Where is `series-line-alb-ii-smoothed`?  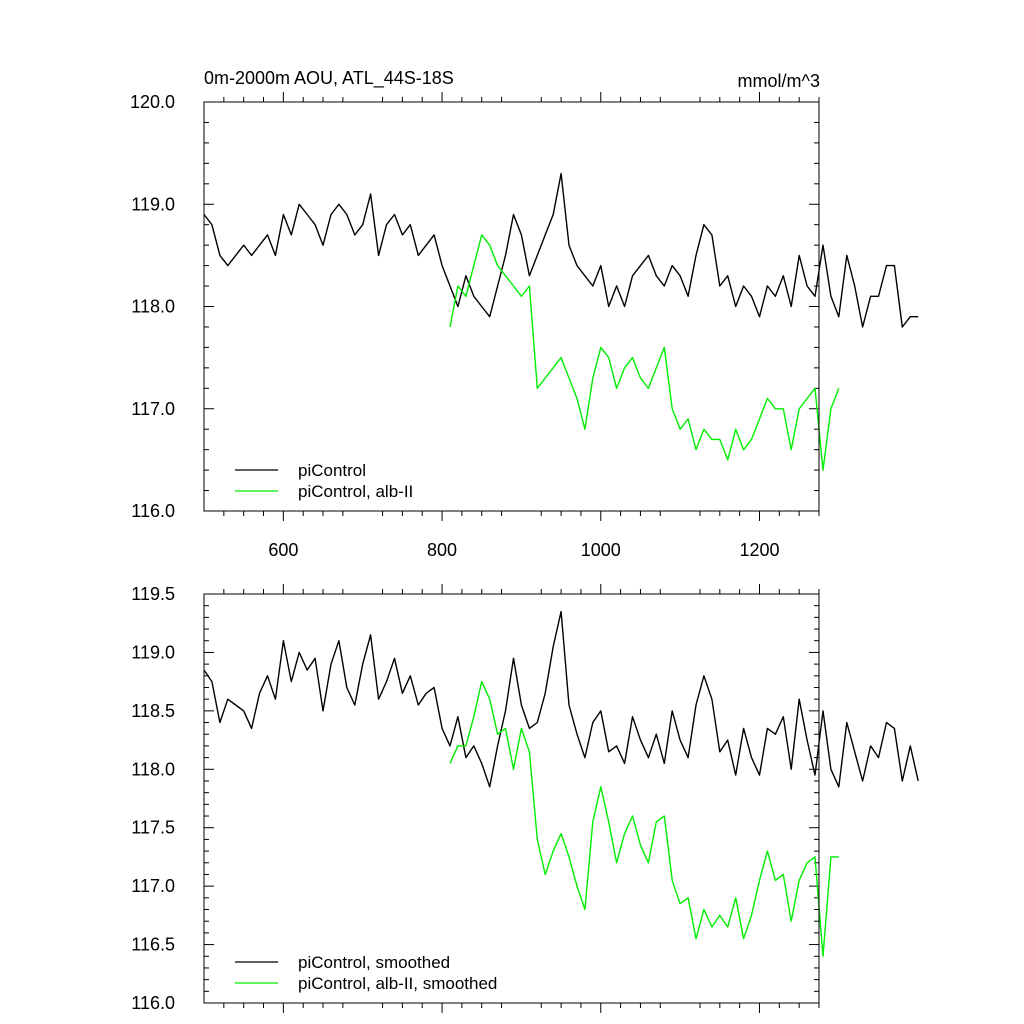
series-line-alb-ii-smoothed is located at coordinates (644, 818).